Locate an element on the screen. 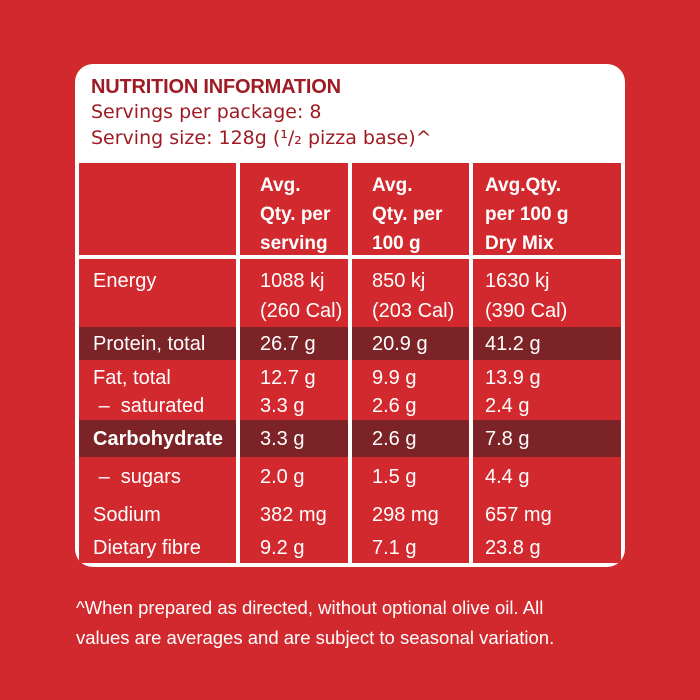 This screenshot has height=700, width=700. value-per-100g: 7.1 g is located at coordinates (410, 548).